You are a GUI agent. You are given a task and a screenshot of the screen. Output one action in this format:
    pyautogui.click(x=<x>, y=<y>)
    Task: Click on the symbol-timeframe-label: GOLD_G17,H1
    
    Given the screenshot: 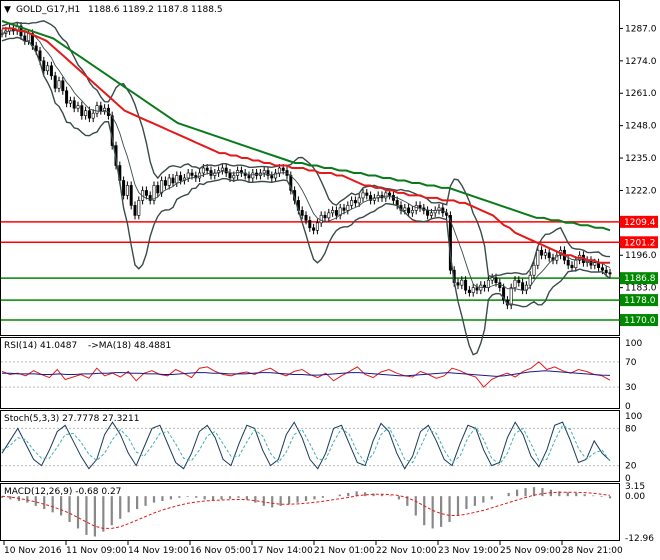 What is the action you would take?
    pyautogui.click(x=48, y=10)
    